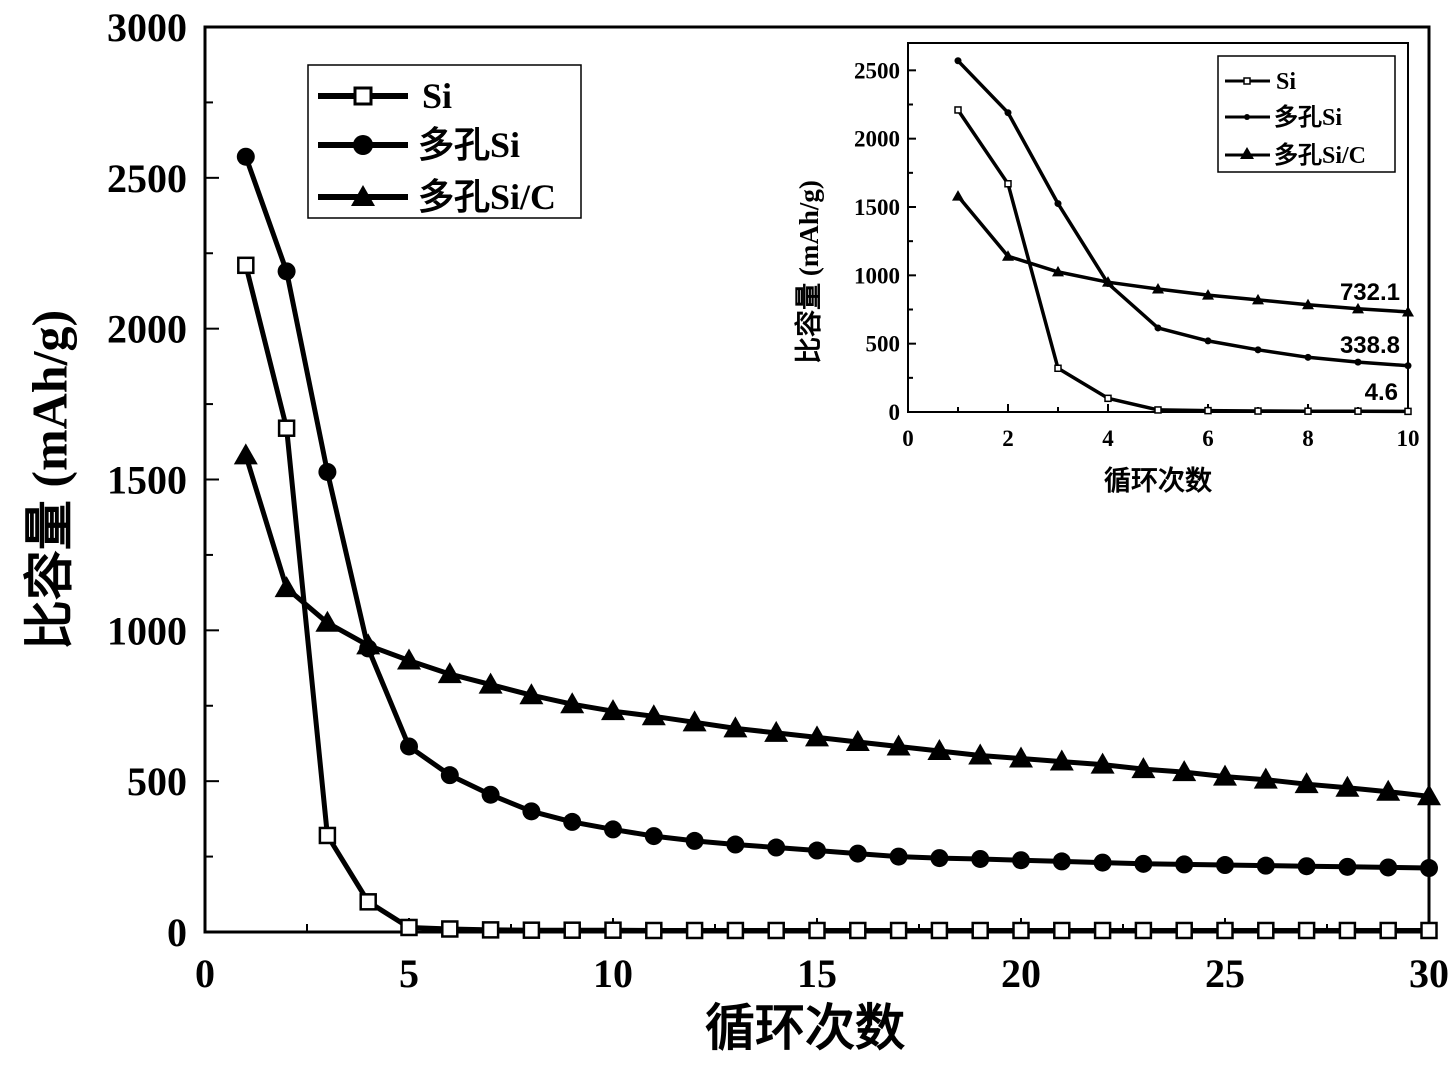 This screenshot has height=1076, width=1450. I want to click on inset-line-porous-si, so click(1182, 213).